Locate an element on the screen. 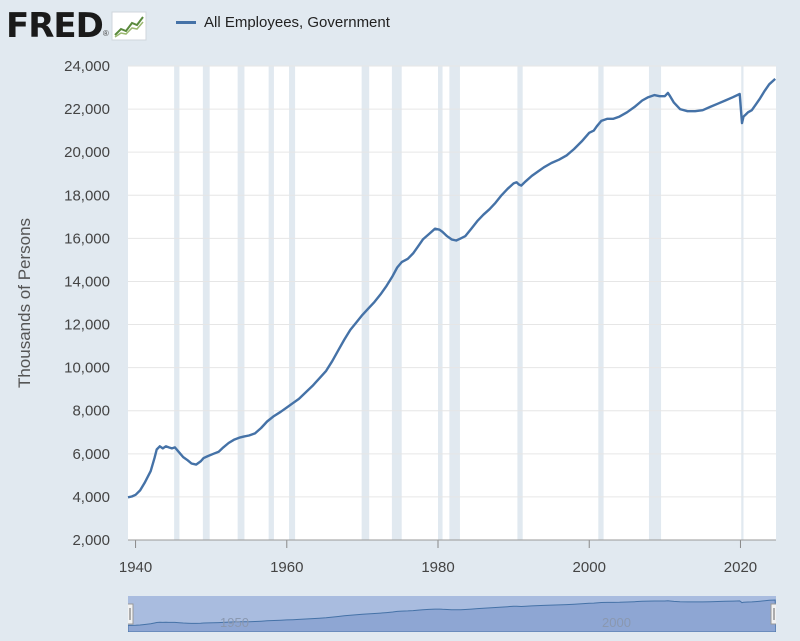 The image size is (800, 641). legend-label: All Employees, Government is located at coordinates (297, 22).